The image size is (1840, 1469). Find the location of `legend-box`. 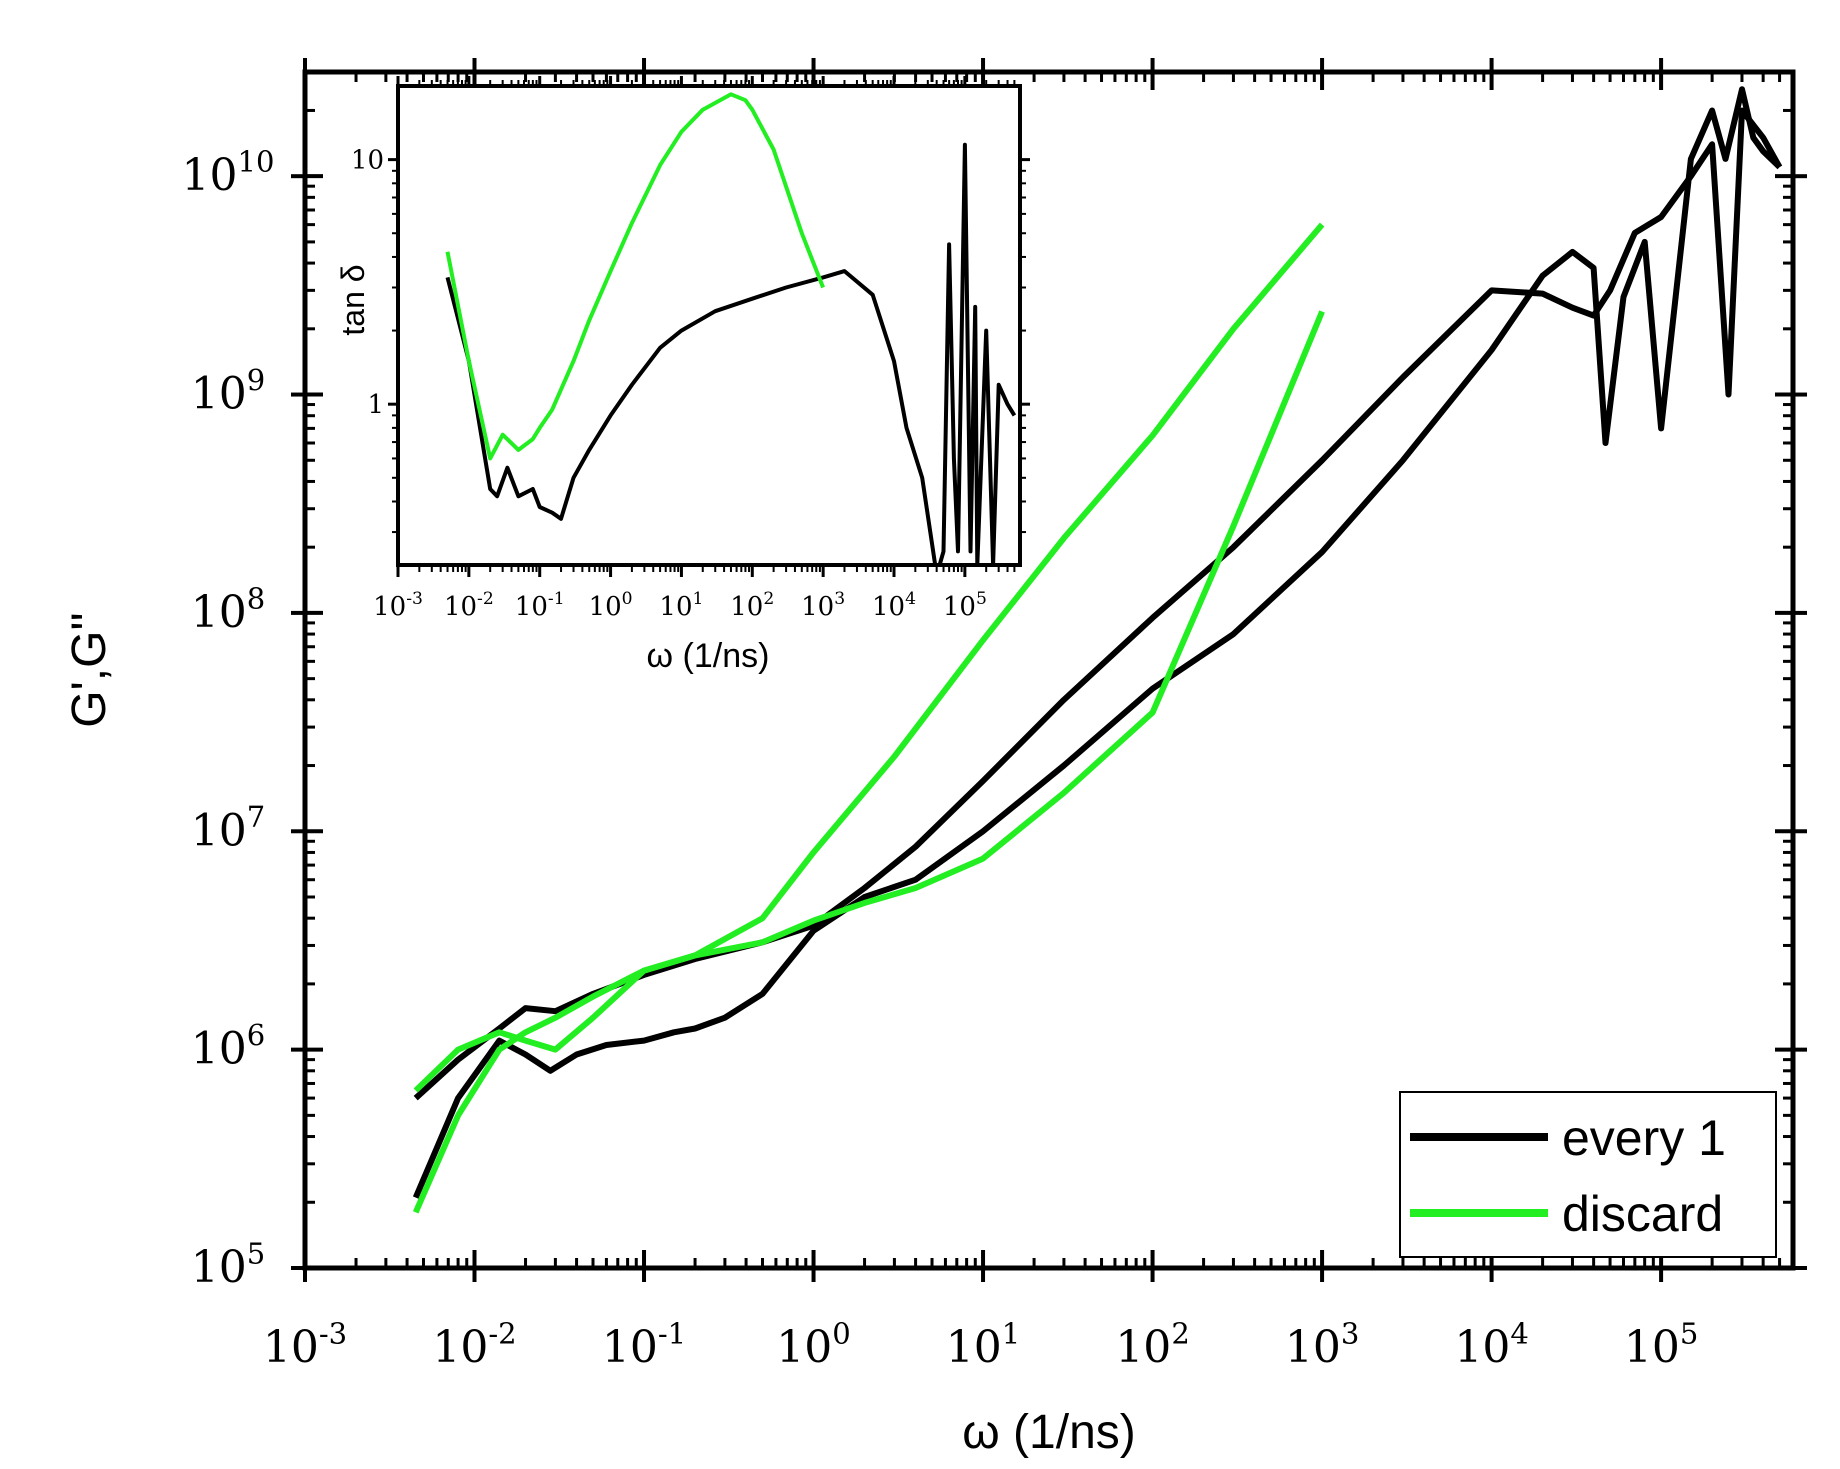

legend-box is located at coordinates (1588, 1174).